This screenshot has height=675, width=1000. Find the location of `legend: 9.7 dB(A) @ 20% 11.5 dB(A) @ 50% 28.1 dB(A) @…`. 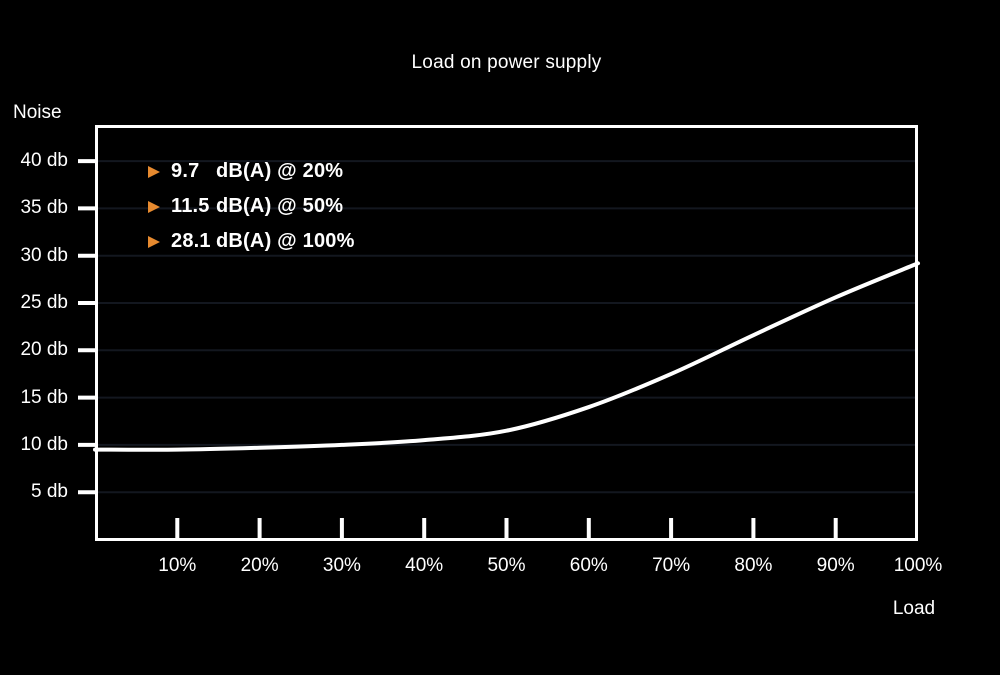

legend: 9.7 dB(A) @ 20% 11.5 dB(A) @ 50% 28.1 dB(A) @… is located at coordinates (251, 213).